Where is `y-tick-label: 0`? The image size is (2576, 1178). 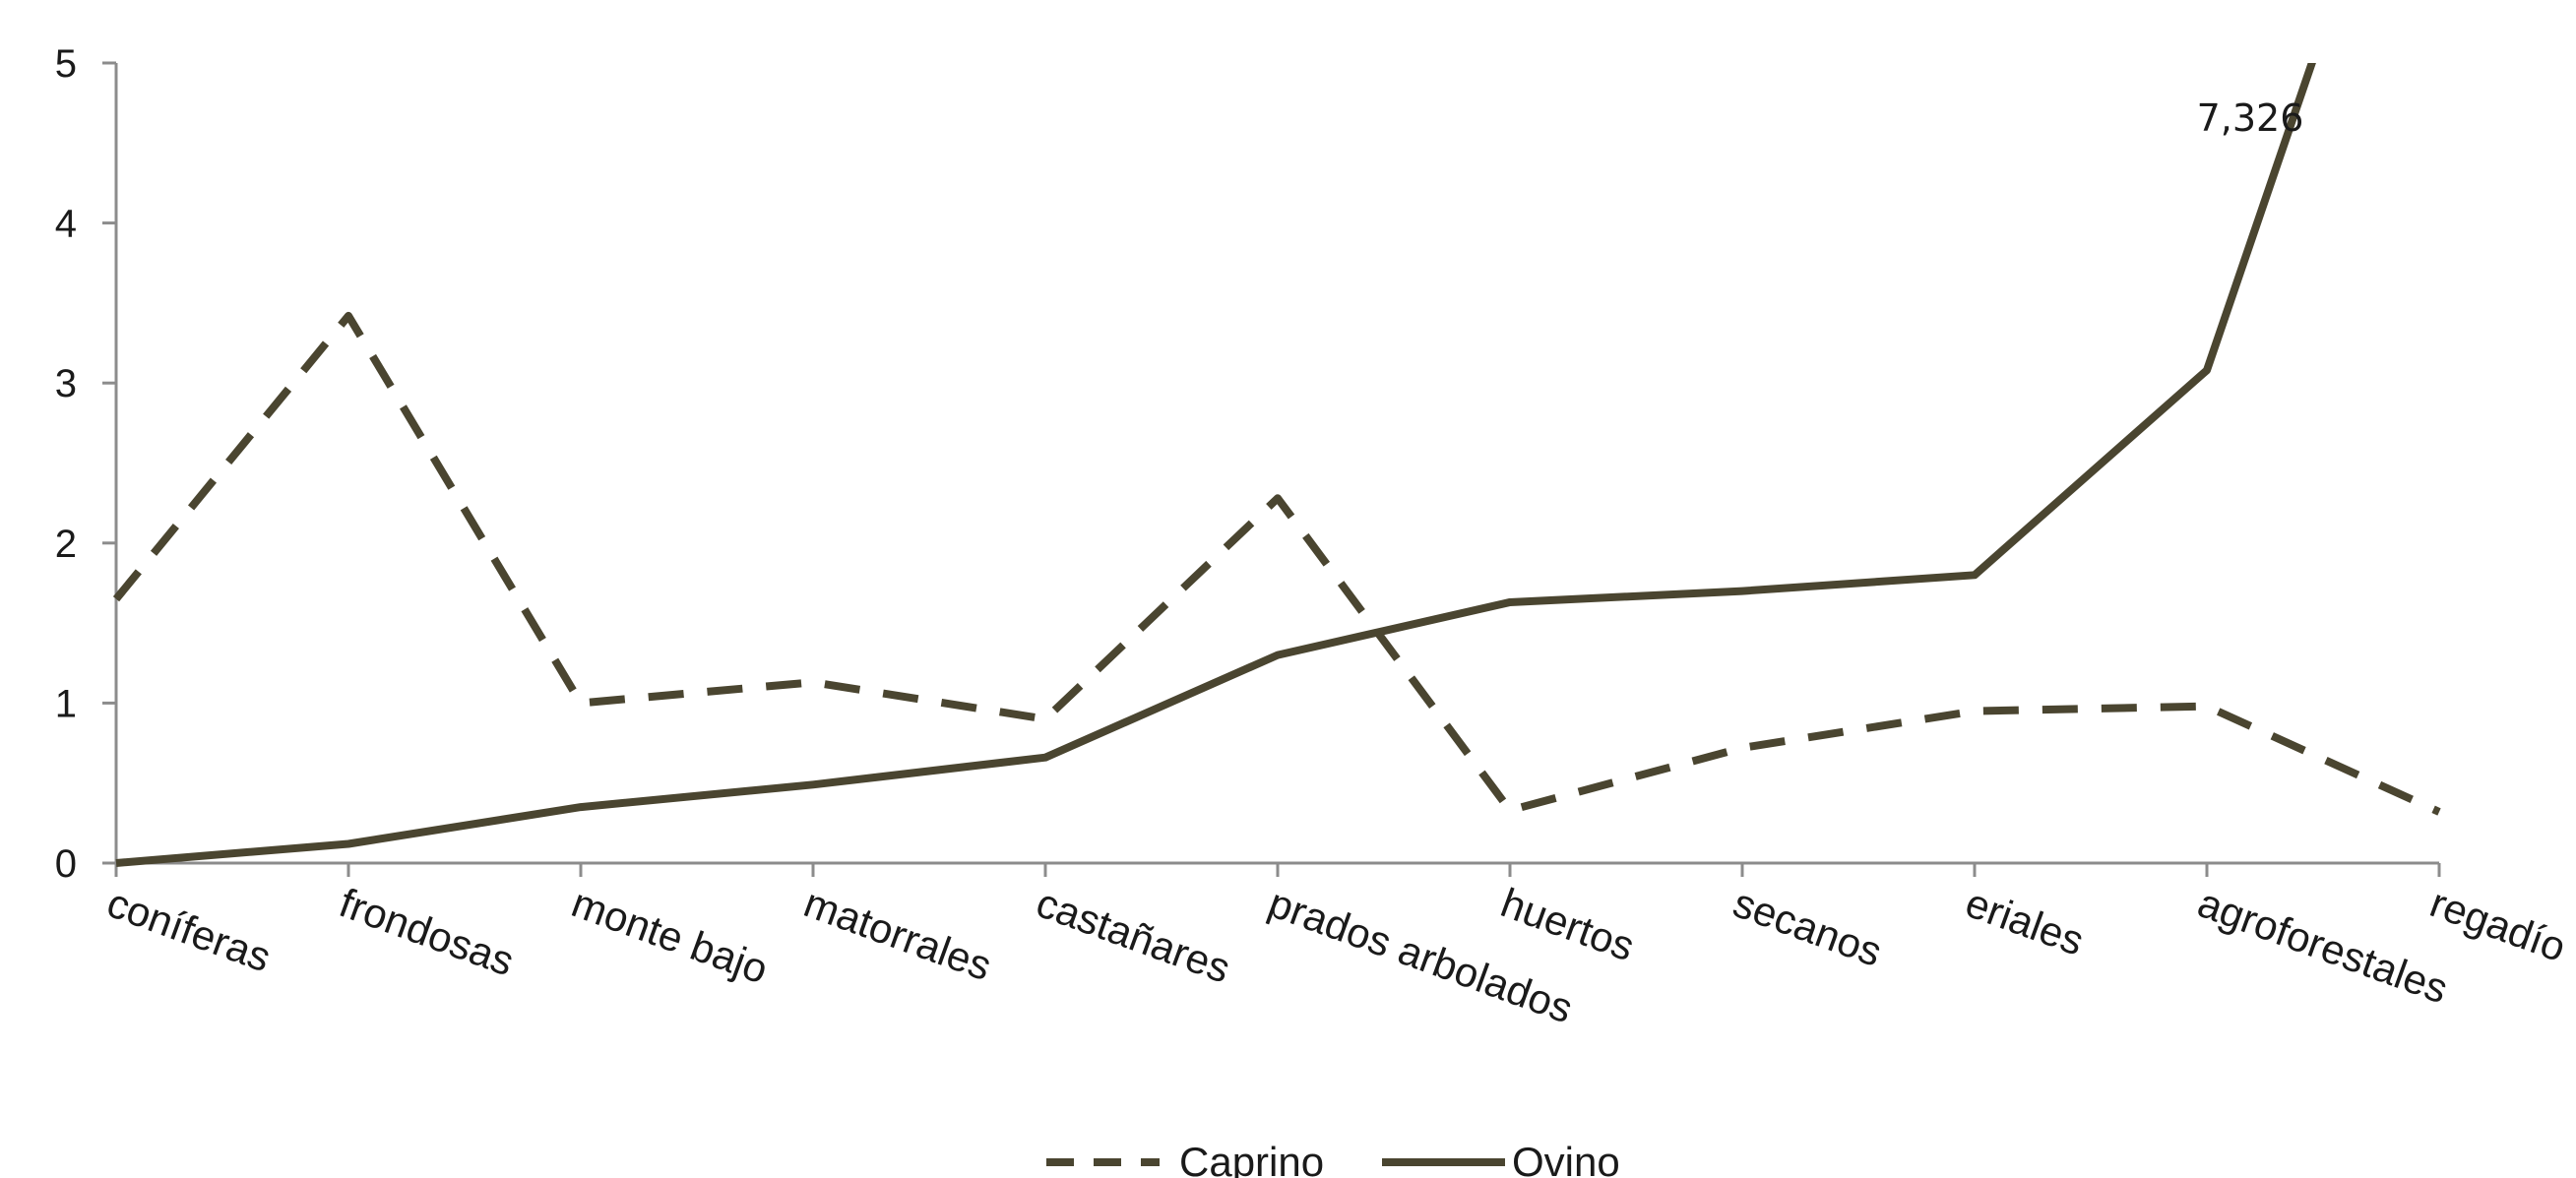 y-tick-label: 0 is located at coordinates (66, 864).